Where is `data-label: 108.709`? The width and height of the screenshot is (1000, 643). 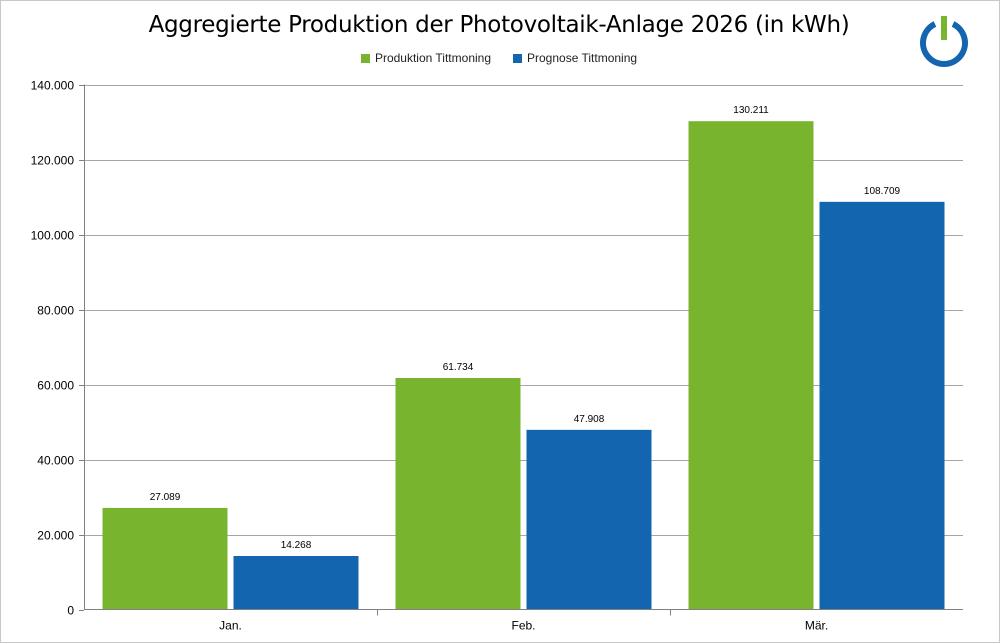 data-label: 108.709 is located at coordinates (882, 191).